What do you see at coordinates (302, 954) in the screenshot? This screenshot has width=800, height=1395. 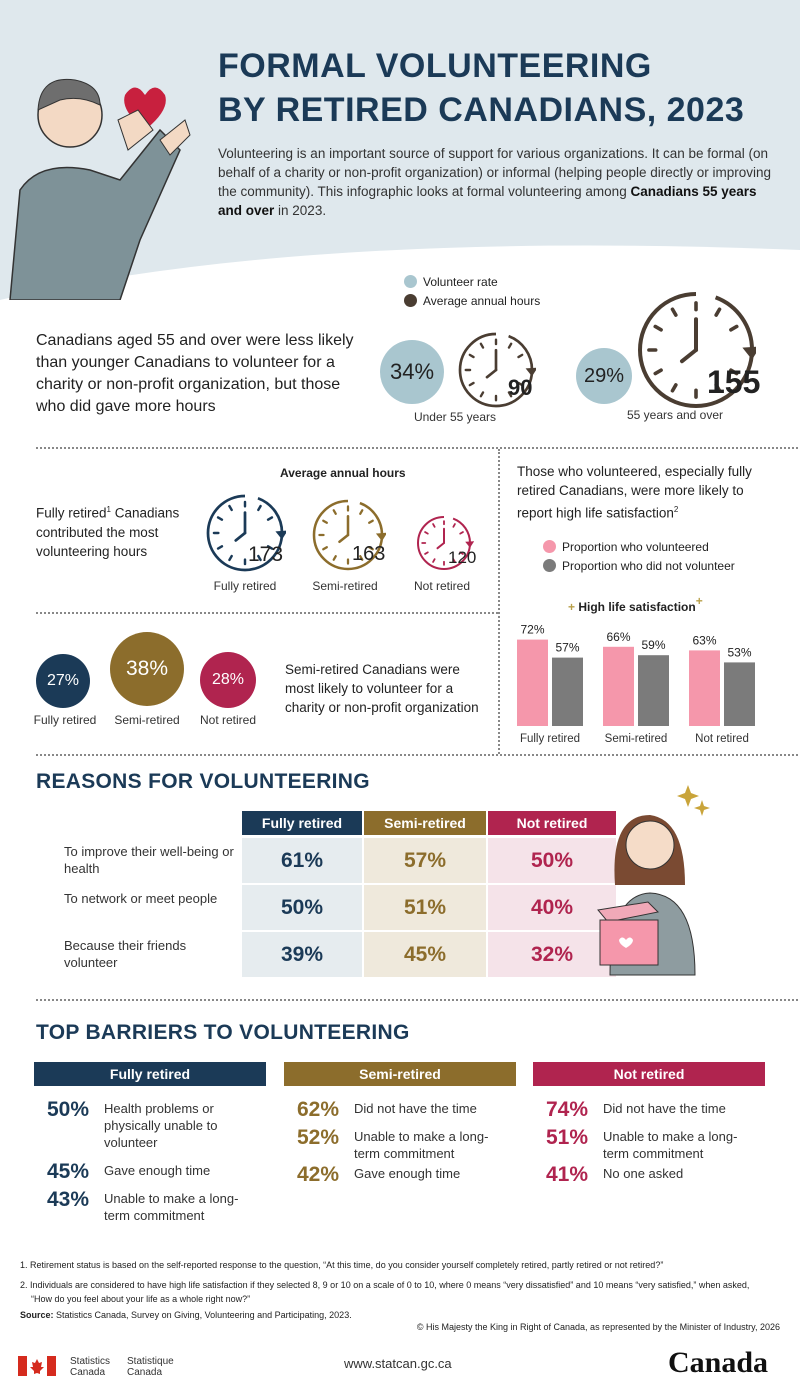 I see `reason-value: 39%` at bounding box center [302, 954].